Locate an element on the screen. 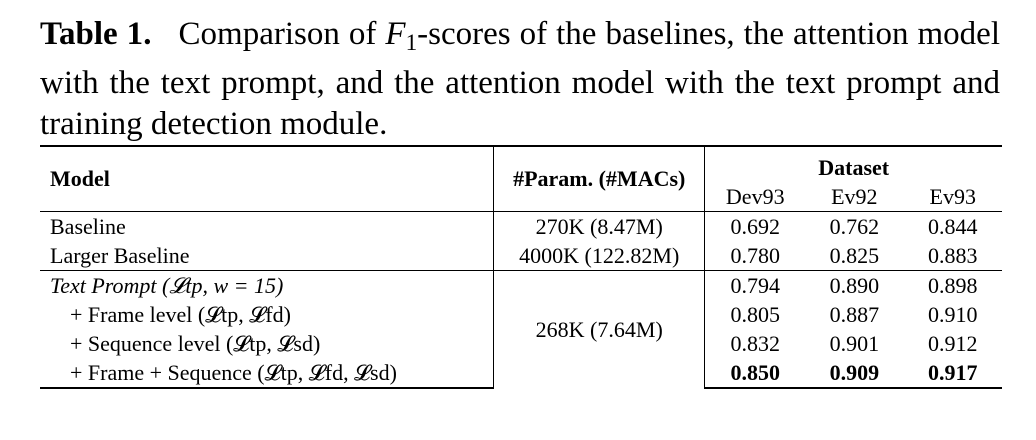 This screenshot has height=440, width=1036. row-value: 0.898 is located at coordinates (952, 285).